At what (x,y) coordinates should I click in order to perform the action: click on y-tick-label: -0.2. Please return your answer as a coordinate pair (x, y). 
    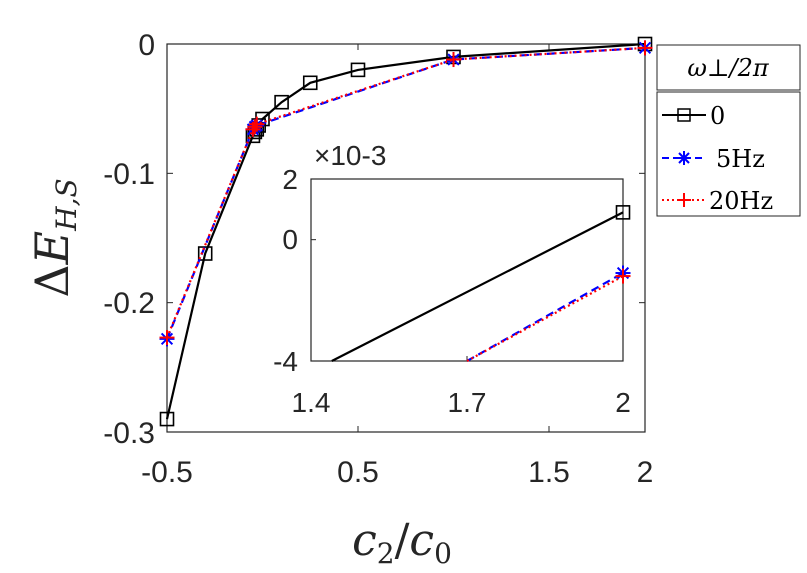
    Looking at the image, I should click on (129, 303).